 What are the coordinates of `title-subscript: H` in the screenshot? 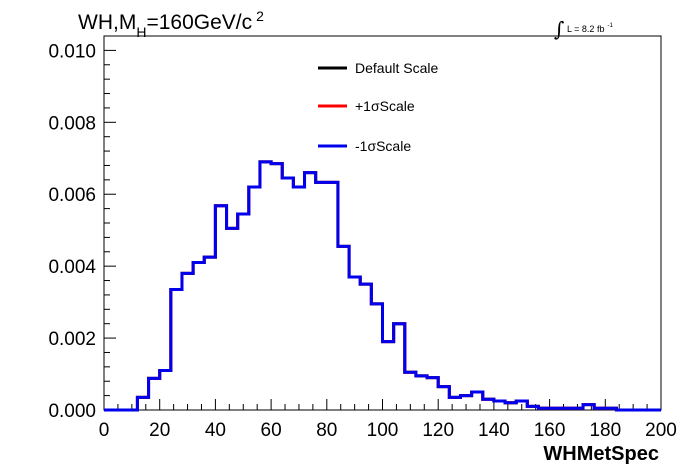 It's located at (141, 32).